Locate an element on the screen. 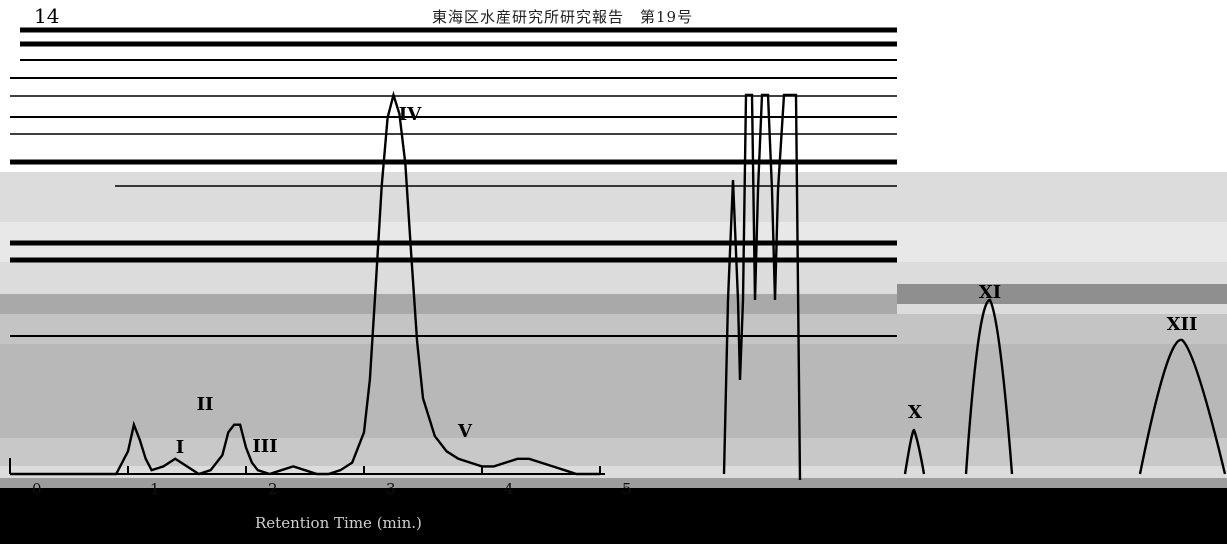 Image resolution: width=1227 pixels, height=544 pixels. peak-label-i: I is located at coordinates (180, 447).